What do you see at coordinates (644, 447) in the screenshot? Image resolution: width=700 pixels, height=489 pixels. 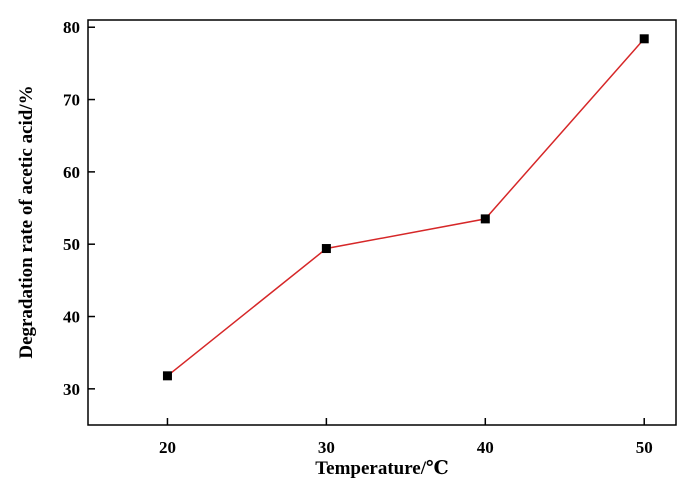 I see `x-tick-label: 50` at bounding box center [644, 447].